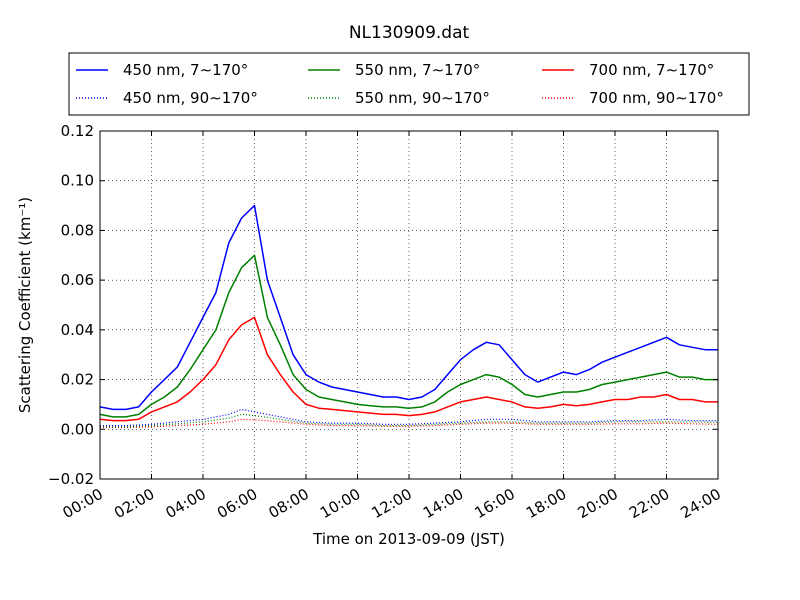 Image resolution: width=800 pixels, height=600 pixels. I want to click on legend-label: 550 nm, 90∼170°, so click(422, 98).